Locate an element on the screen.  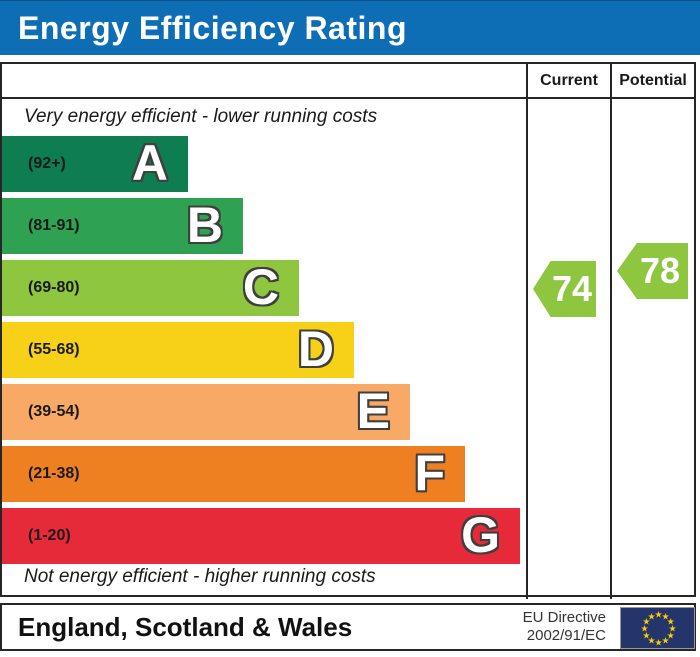
band-letter: E is located at coordinates (373, 410).